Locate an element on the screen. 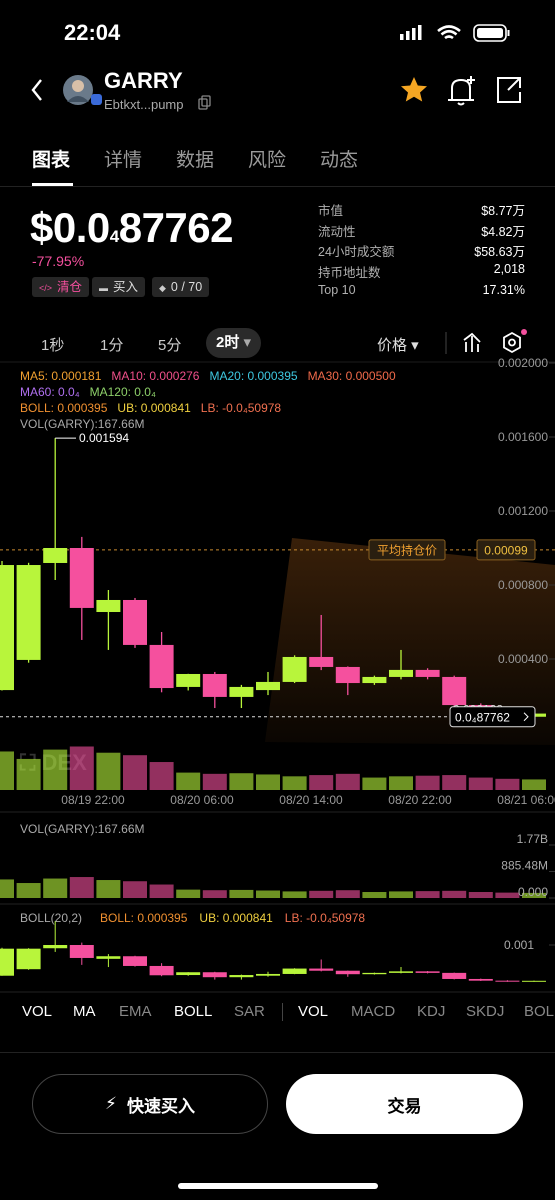 Image resolution: width=555 pixels, height=1200 pixels. indicator-tab: KDJ is located at coordinates (431, 1011).